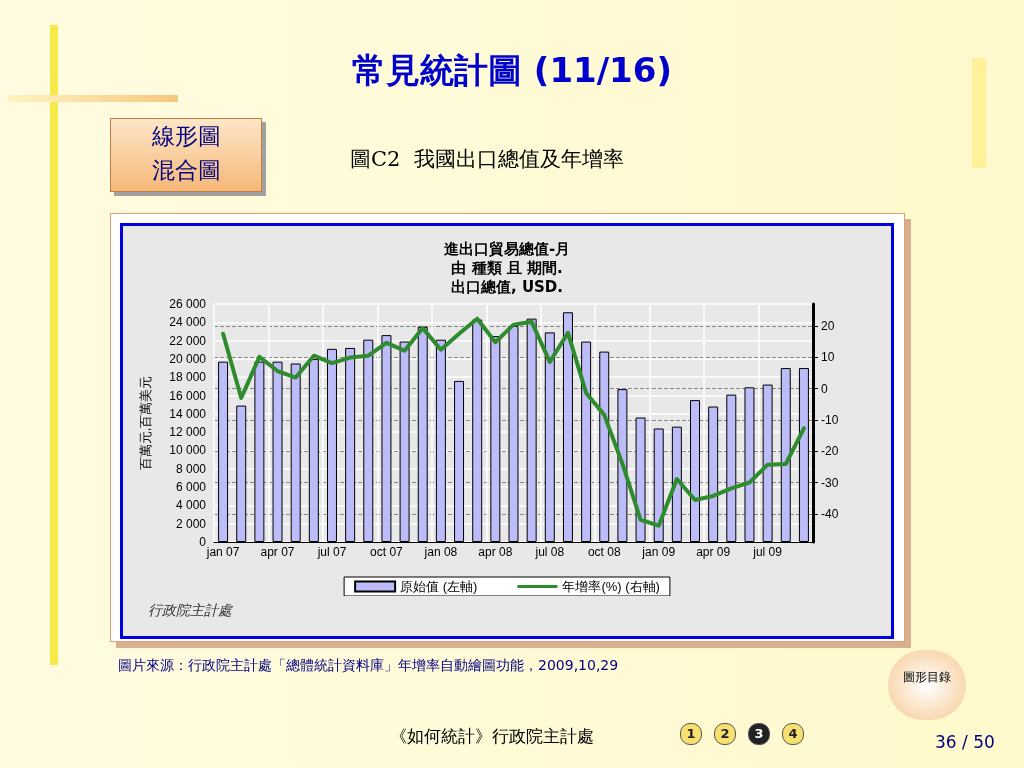  Describe the element at coordinates (492, 736) in the screenshot. I see `text: 《如何統計》行政院主計處` at that location.